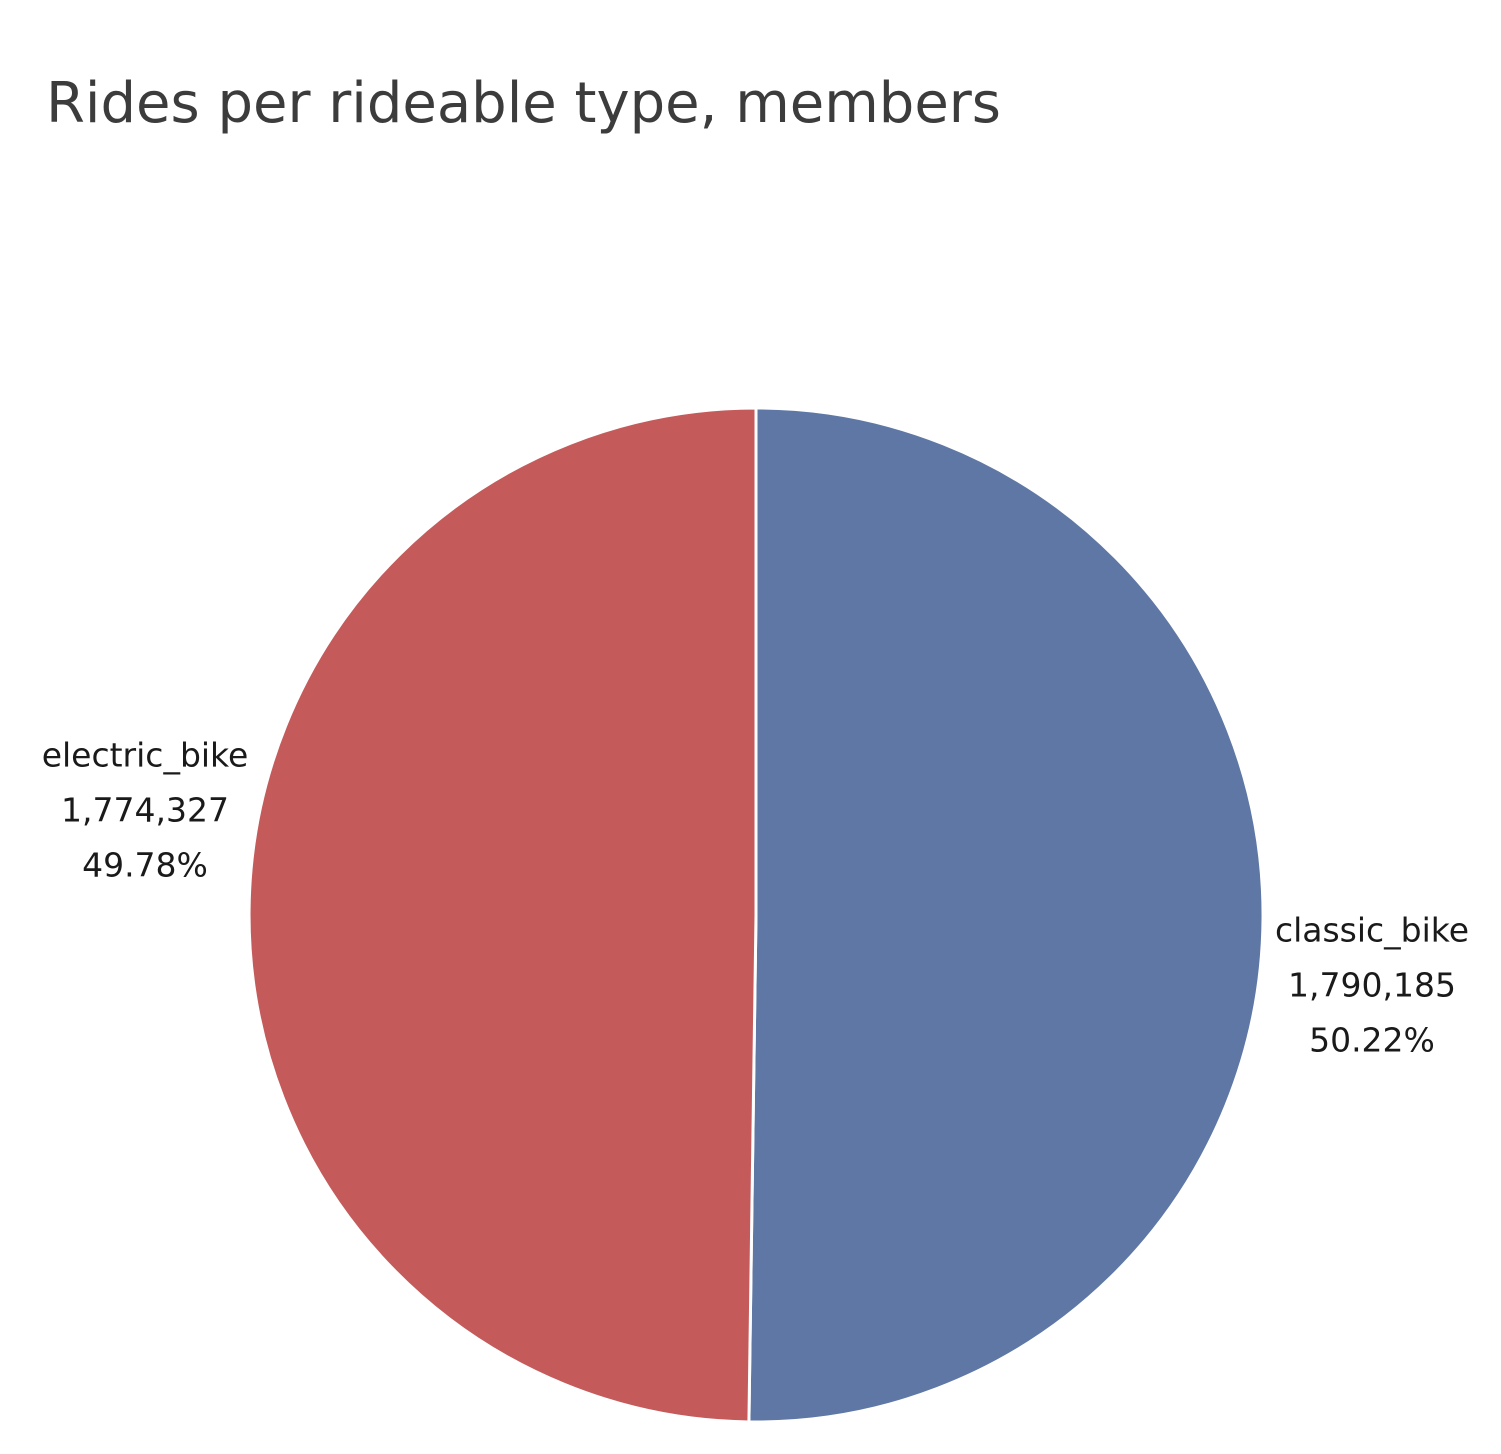 The image size is (1501, 1454). Describe the element at coordinates (145, 865) in the screenshot. I see `electric-bike-label-percent: 49.78%` at that location.